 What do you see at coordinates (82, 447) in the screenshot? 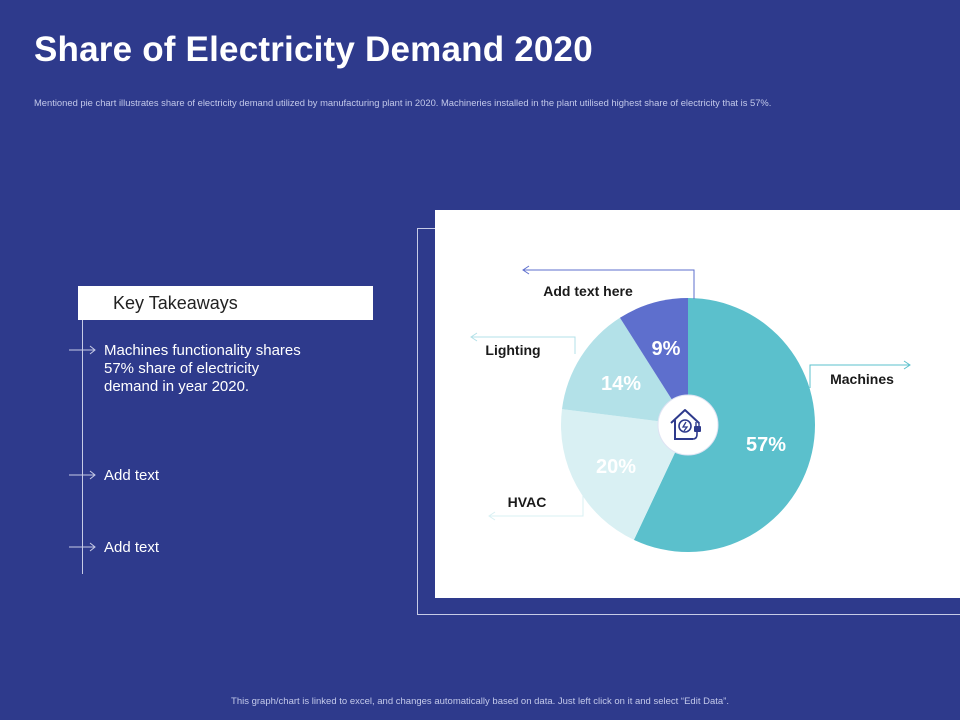
I see `takeaways-divider` at bounding box center [82, 447].